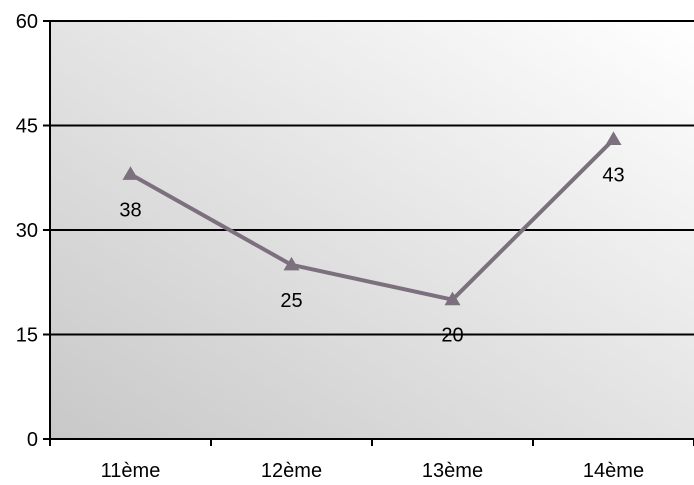  Describe the element at coordinates (131, 471) in the screenshot. I see `x-tick-label: 11ème` at that location.